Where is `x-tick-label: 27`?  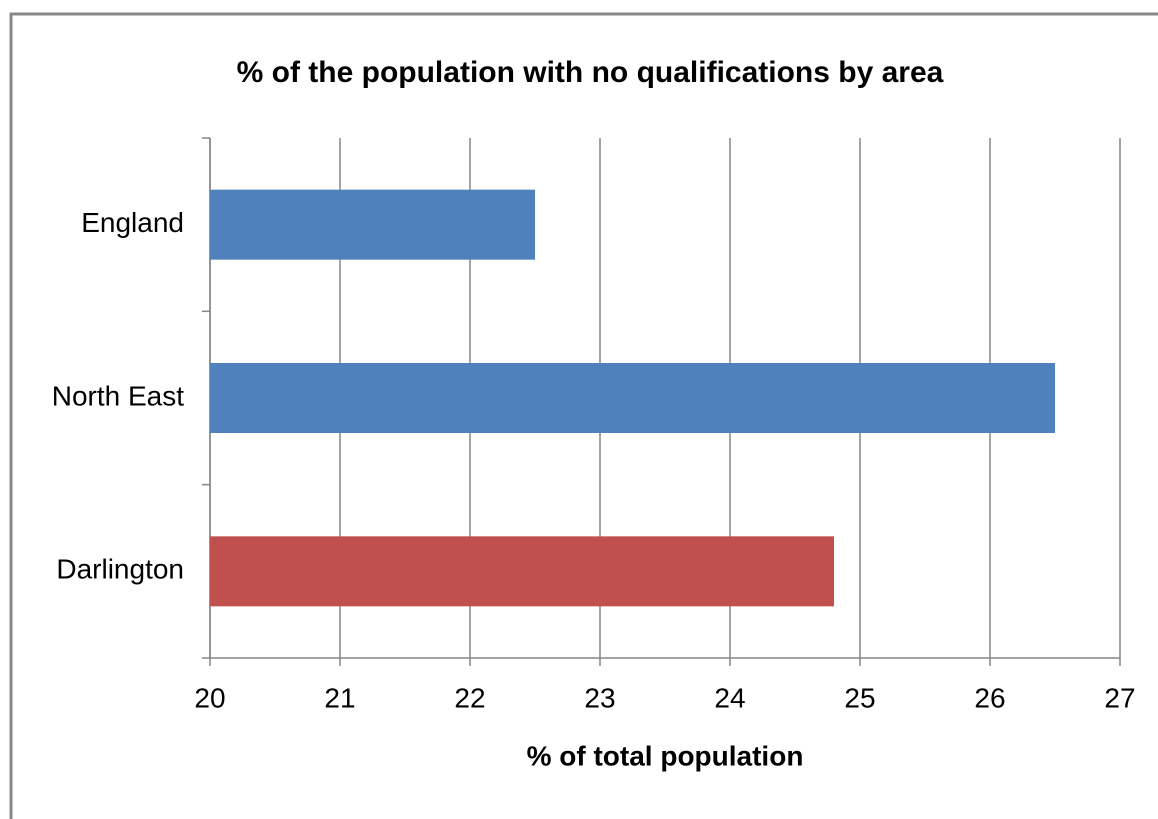
x-tick-label: 27 is located at coordinates (1119, 697).